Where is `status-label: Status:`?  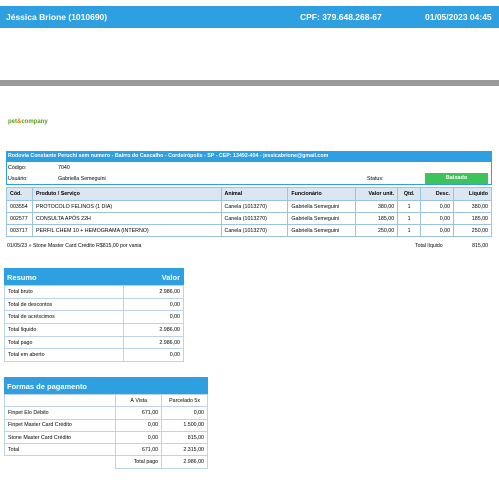 status-label: Status: is located at coordinates (375, 179).